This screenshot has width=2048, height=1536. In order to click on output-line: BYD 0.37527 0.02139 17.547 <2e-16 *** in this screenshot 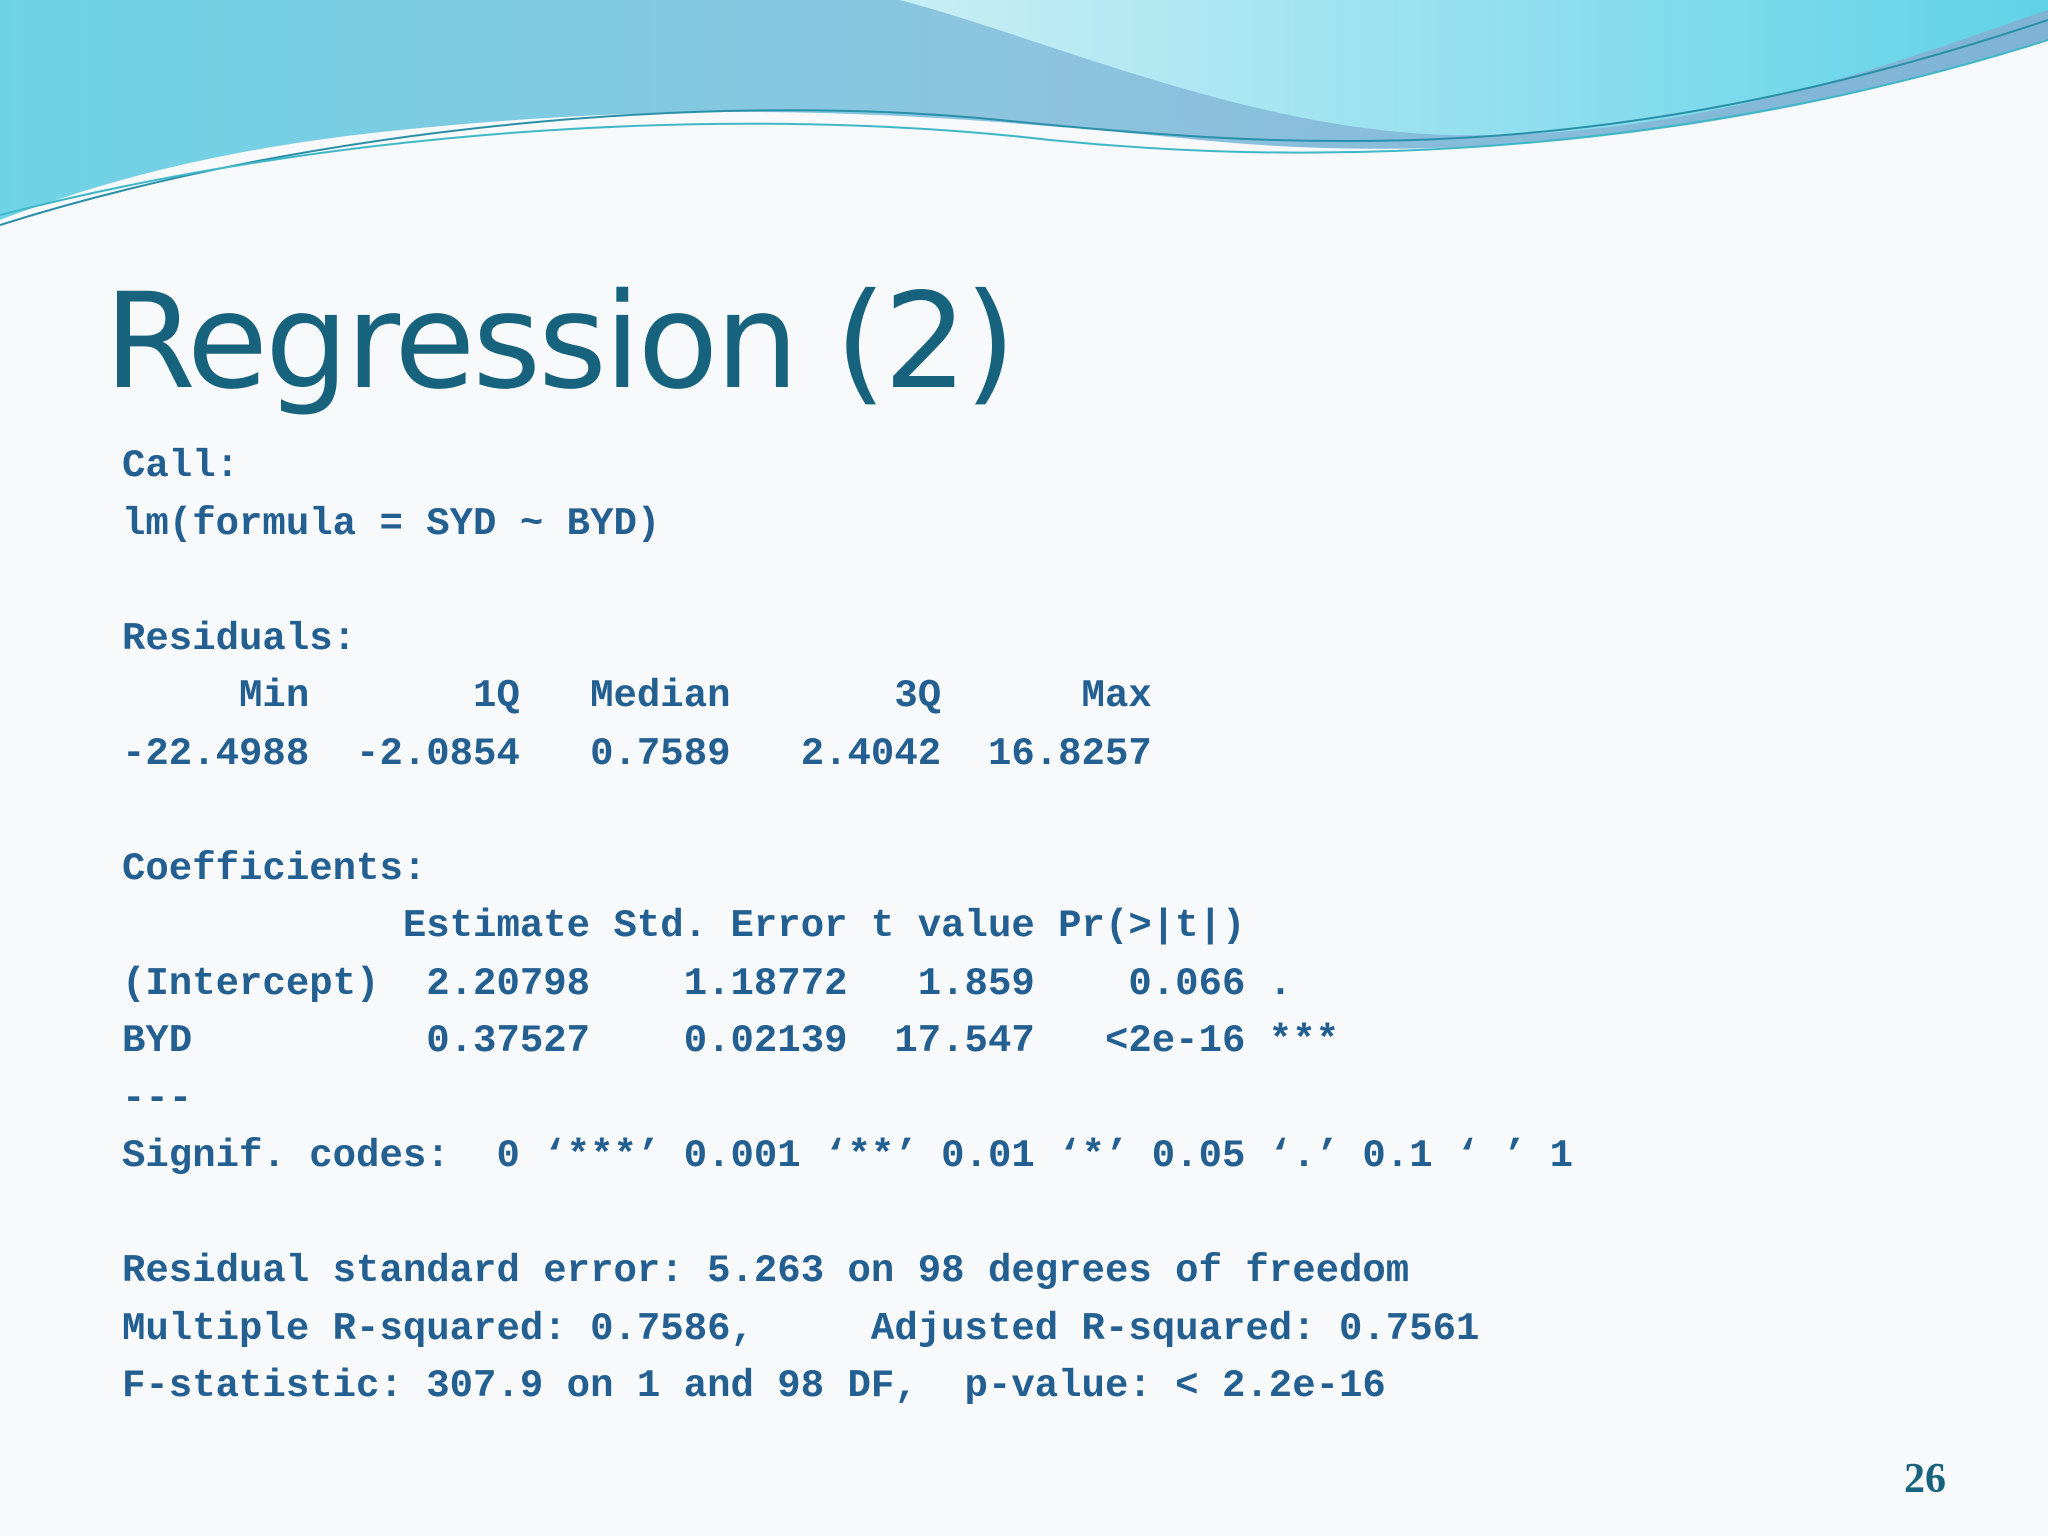, I will do `click(730, 1041)`.